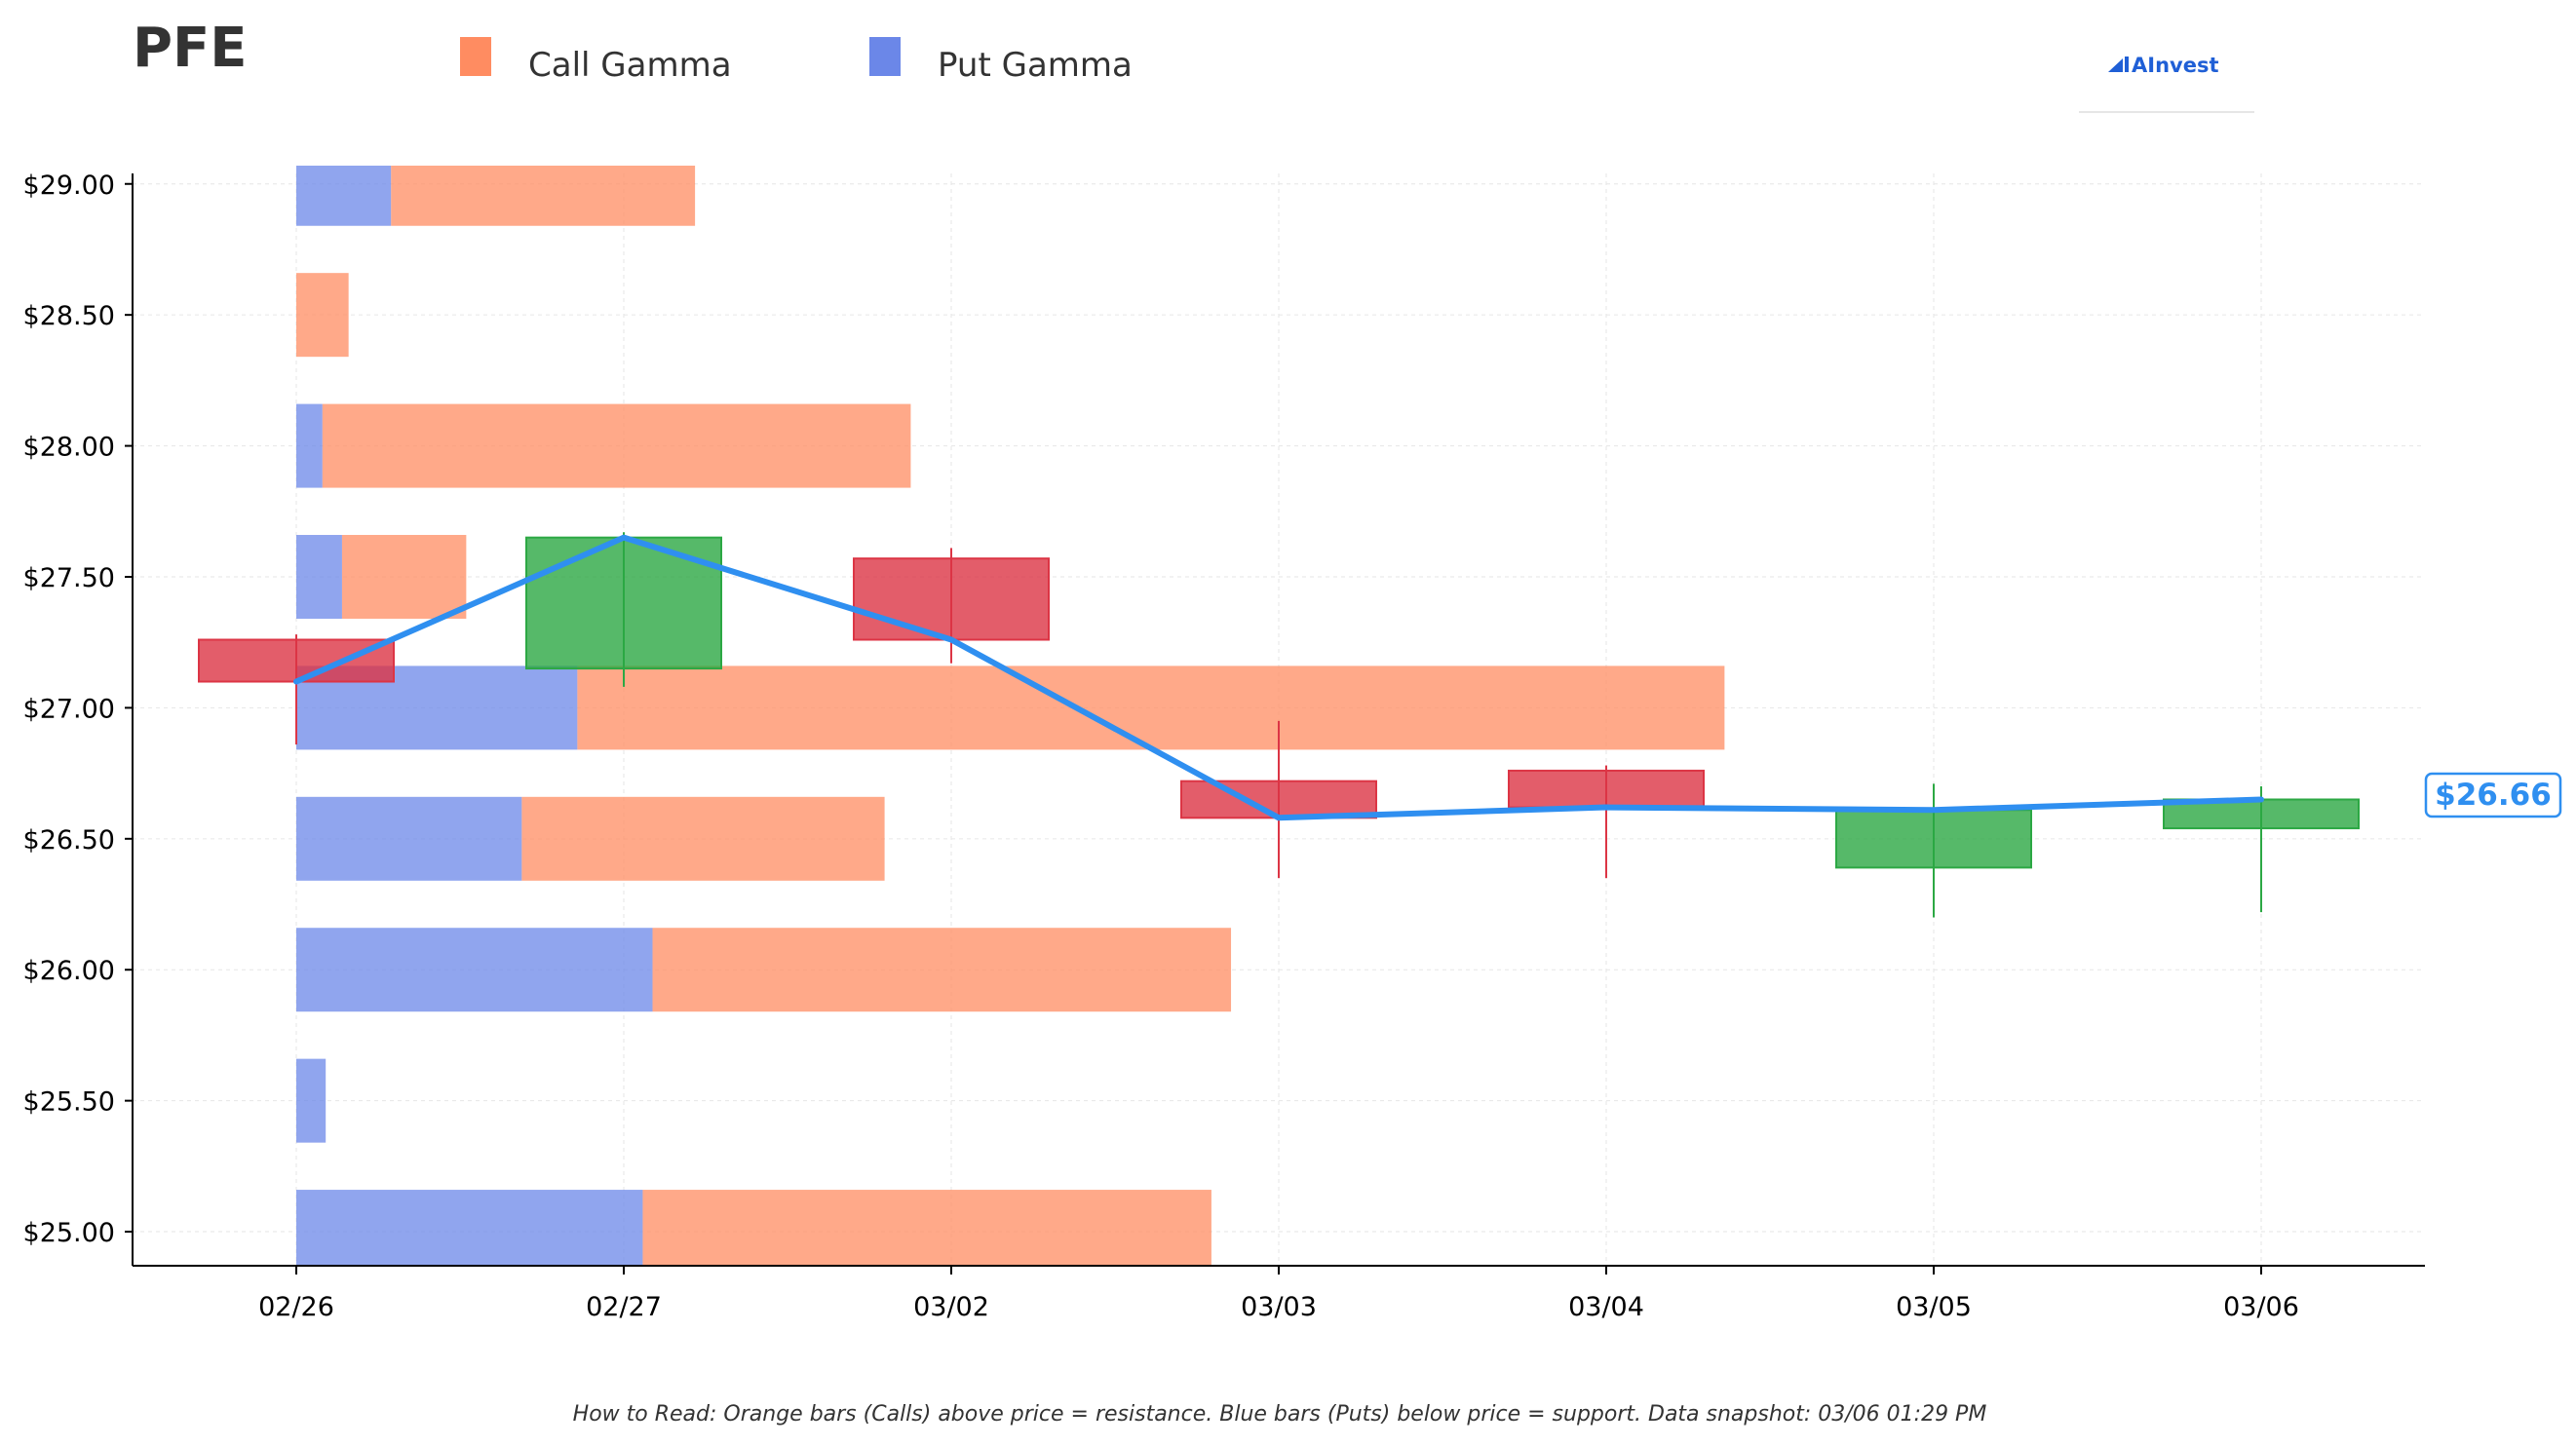 The height and width of the screenshot is (1446, 2576). I want to click on x-tick-label-0: 02/26, so click(296, 1307).